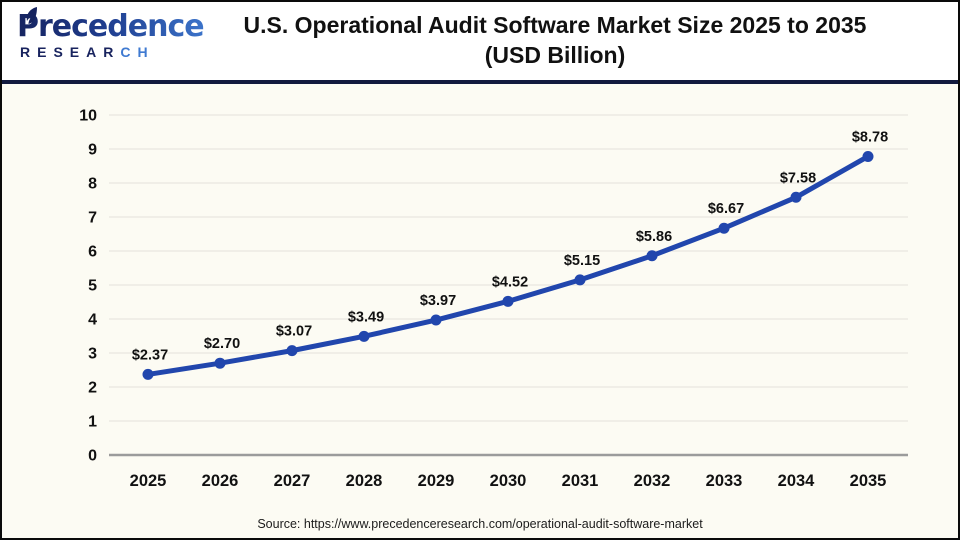 This screenshot has width=960, height=540. What do you see at coordinates (510, 282) in the screenshot?
I see `data-point-label: $4.52` at bounding box center [510, 282].